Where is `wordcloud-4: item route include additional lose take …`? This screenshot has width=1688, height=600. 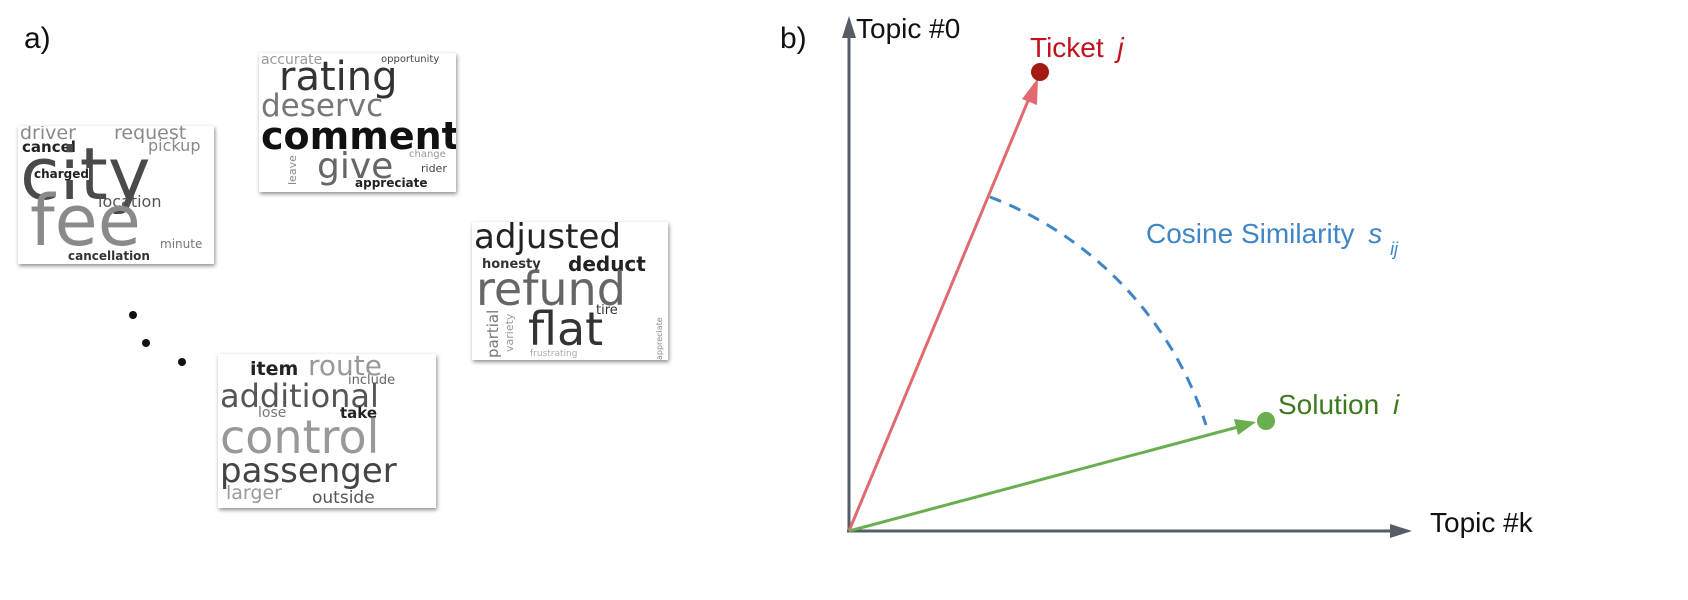
wordcloud-4: item route include additional lose take … is located at coordinates (327, 431).